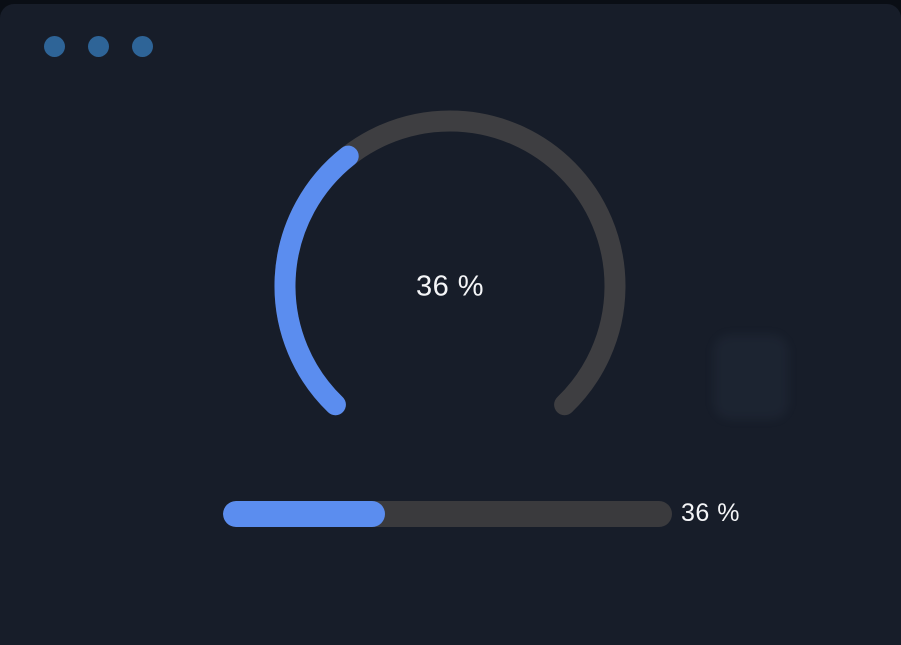  I want to click on titlebar, so click(98, 46).